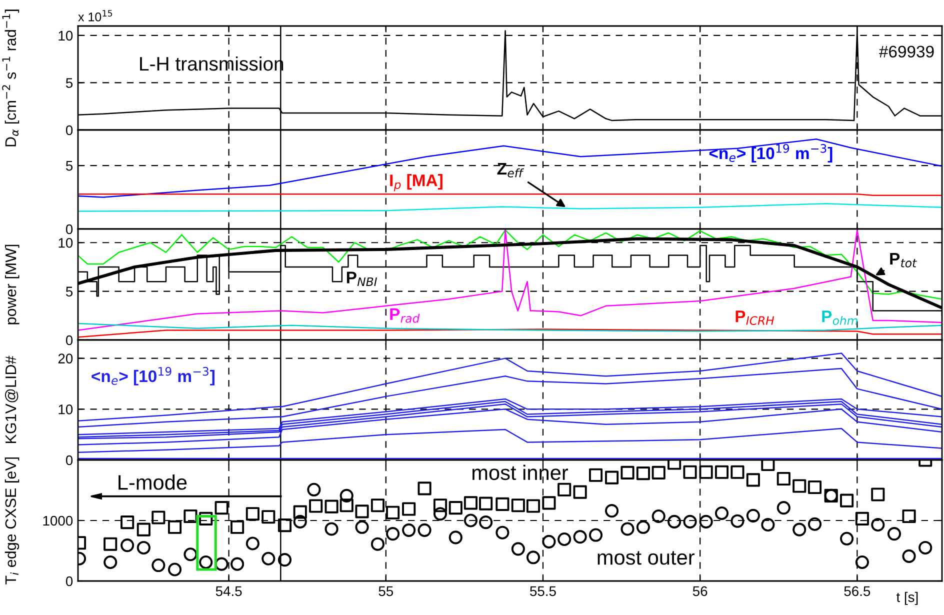 The image size is (944, 615). What do you see at coordinates (755, 317) in the screenshot?
I see `series-label: P$_{ICRH}$` at bounding box center [755, 317].